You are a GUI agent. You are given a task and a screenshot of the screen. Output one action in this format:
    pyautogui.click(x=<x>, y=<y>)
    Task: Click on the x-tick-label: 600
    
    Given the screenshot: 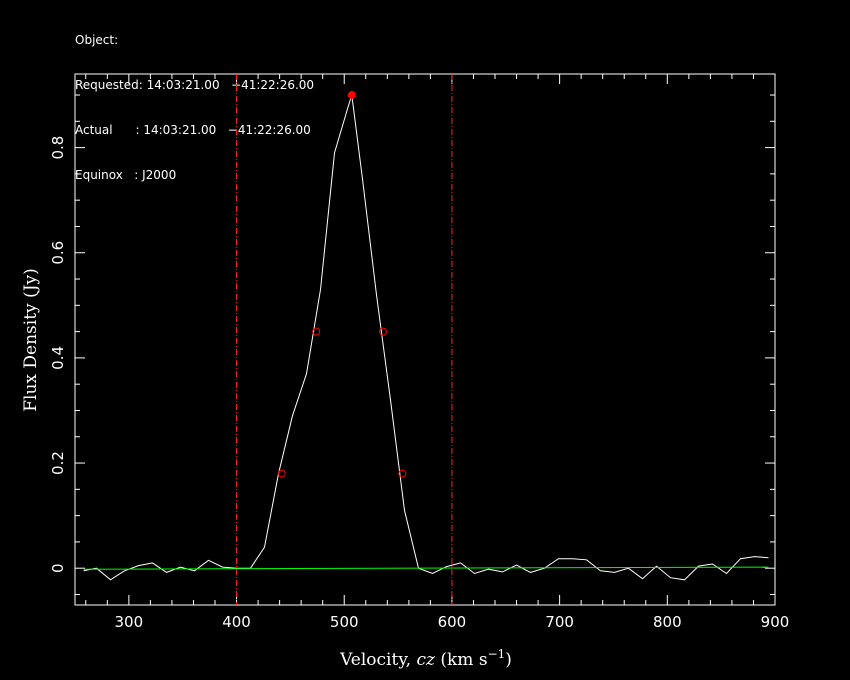 What is the action you would take?
    pyautogui.click(x=452, y=622)
    